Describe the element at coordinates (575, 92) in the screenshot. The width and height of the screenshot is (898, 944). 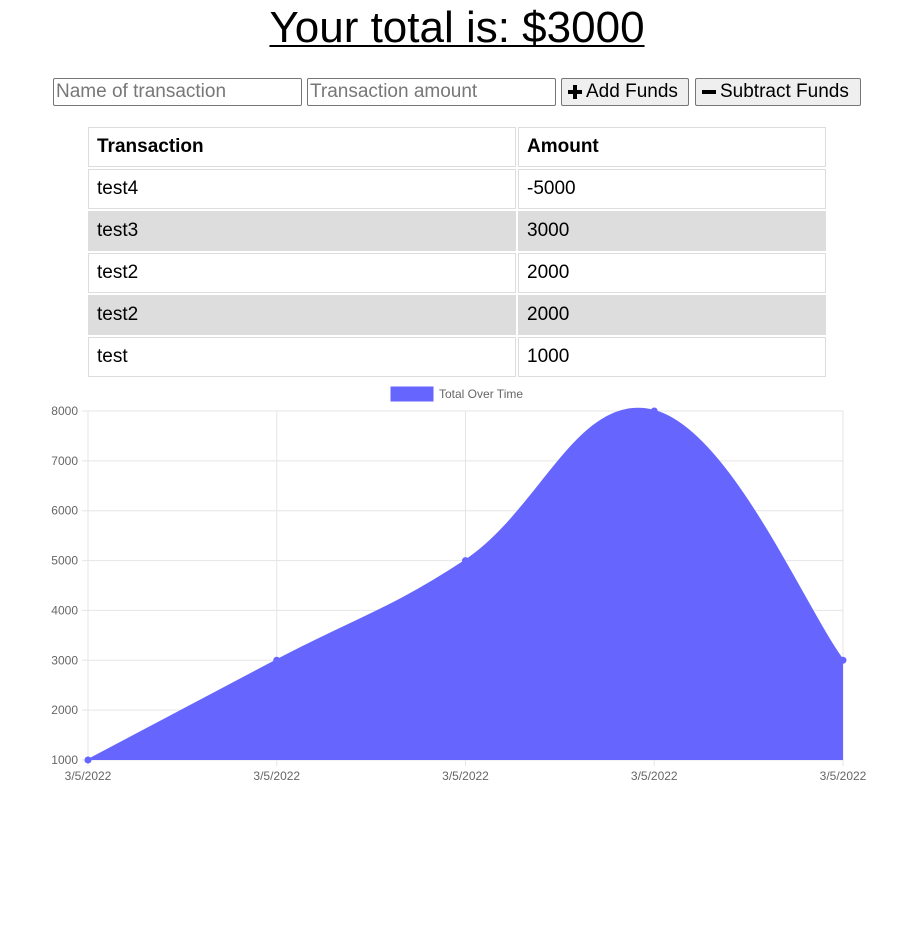
I see `plus-icon` at that location.